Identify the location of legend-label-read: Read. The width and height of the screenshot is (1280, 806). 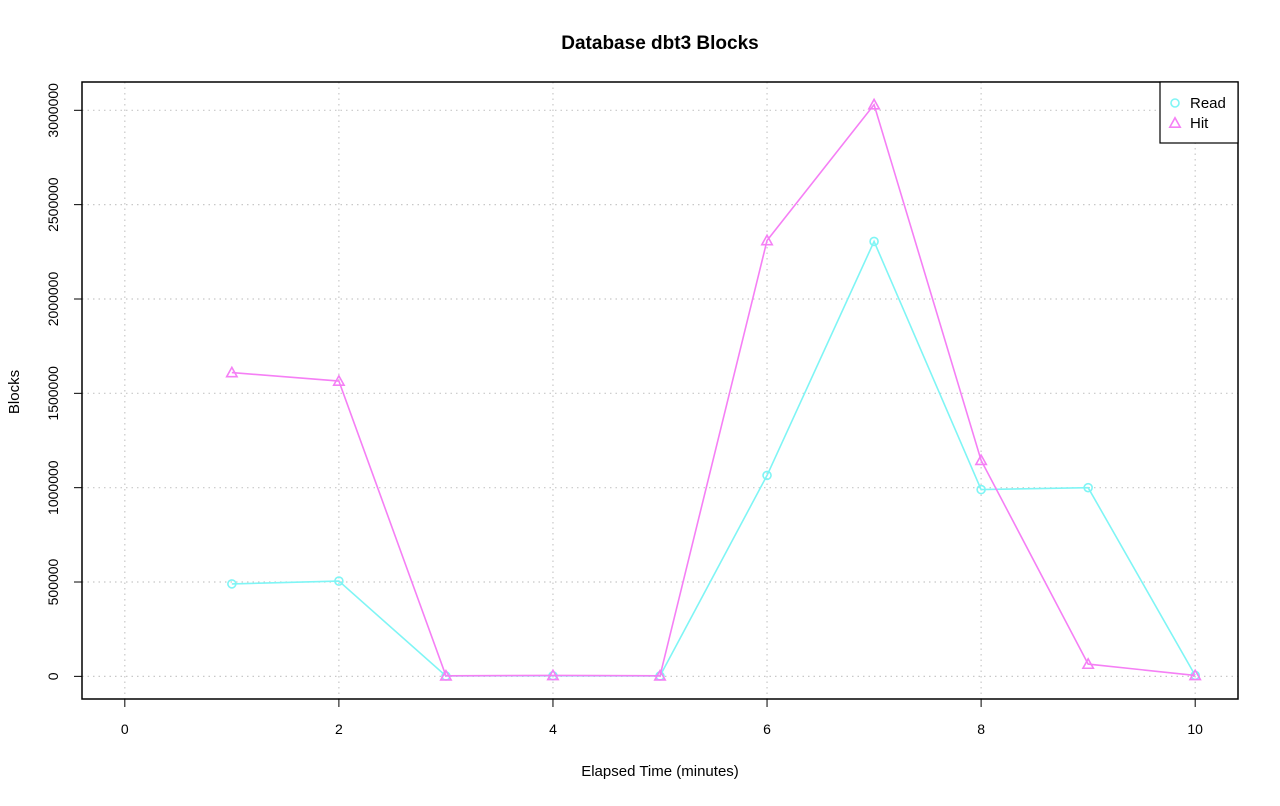
(1208, 103).